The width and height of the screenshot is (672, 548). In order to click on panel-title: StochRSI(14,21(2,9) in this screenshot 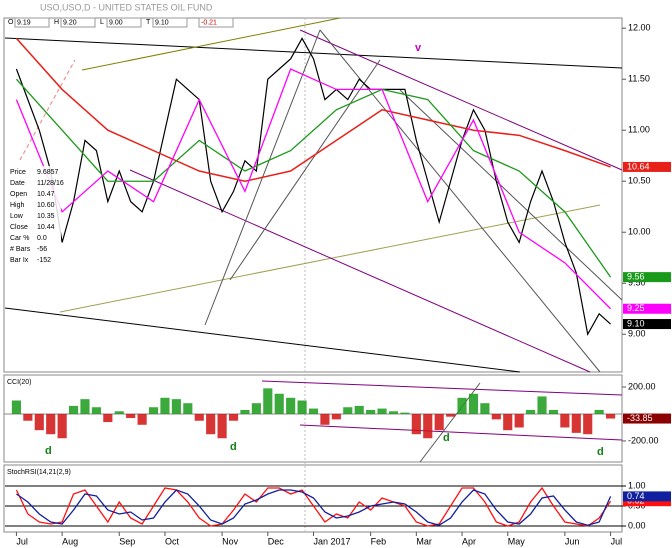, I will do `click(39, 472)`.